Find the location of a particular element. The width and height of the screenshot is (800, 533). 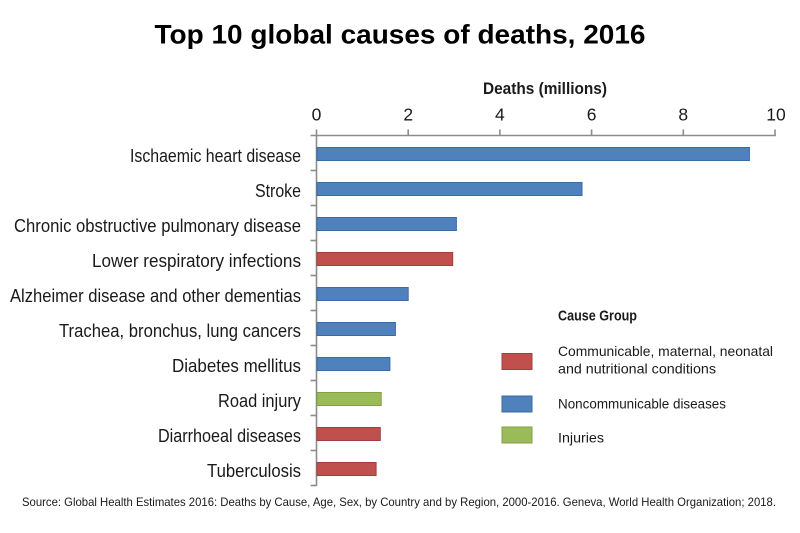

svg-text: Noncommunicable diseases is located at coordinates (642, 404).